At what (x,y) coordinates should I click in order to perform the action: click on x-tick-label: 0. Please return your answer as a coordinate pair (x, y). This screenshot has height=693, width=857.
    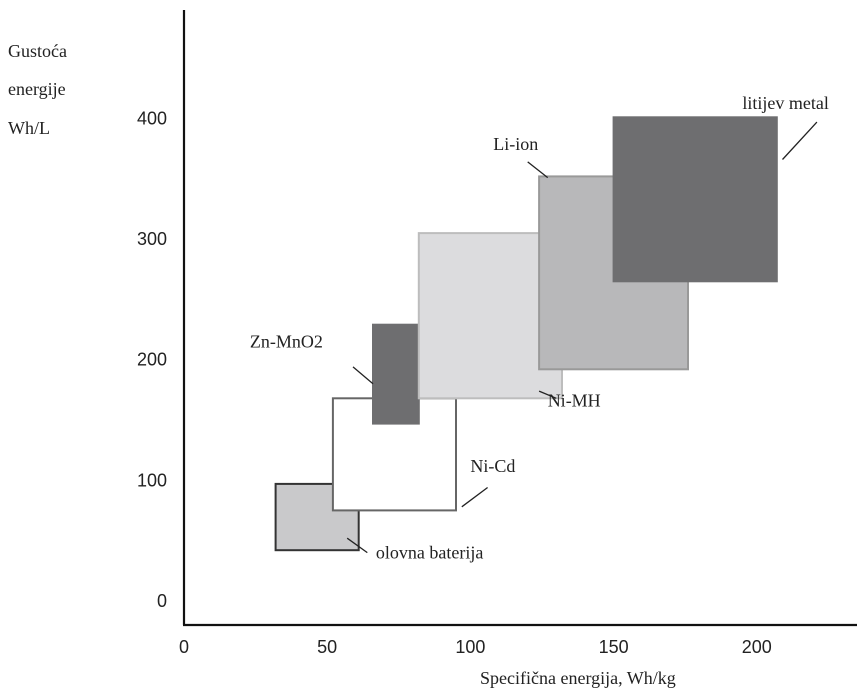
    Looking at the image, I should click on (184, 647).